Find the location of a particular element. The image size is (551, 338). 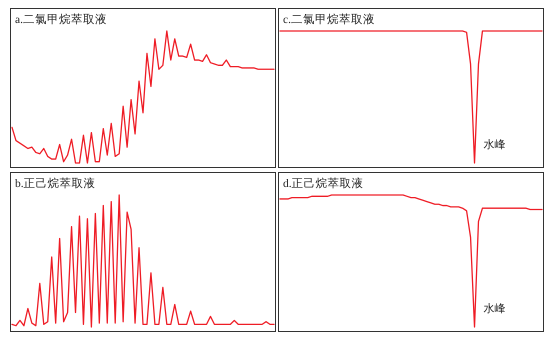

title: a.二氯甲烷萃取液 is located at coordinates (61, 20).